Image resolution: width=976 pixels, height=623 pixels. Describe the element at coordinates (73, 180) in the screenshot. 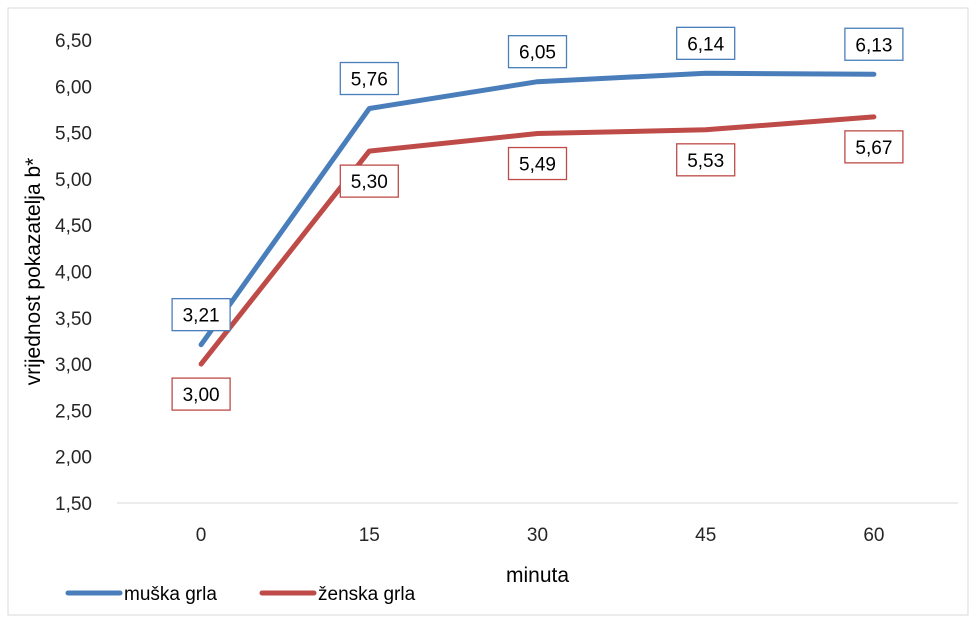

I see `y-tick-label: 5,00` at that location.